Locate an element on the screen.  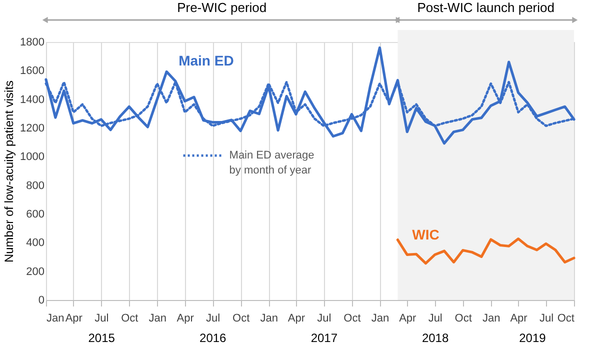
y-tick-label: 1000 is located at coordinates (32, 157).